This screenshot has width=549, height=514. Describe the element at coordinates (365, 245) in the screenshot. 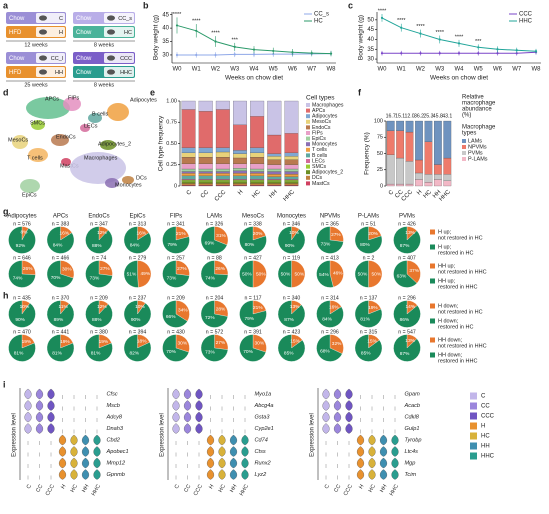

I see `pie-label: 80%` at that location.